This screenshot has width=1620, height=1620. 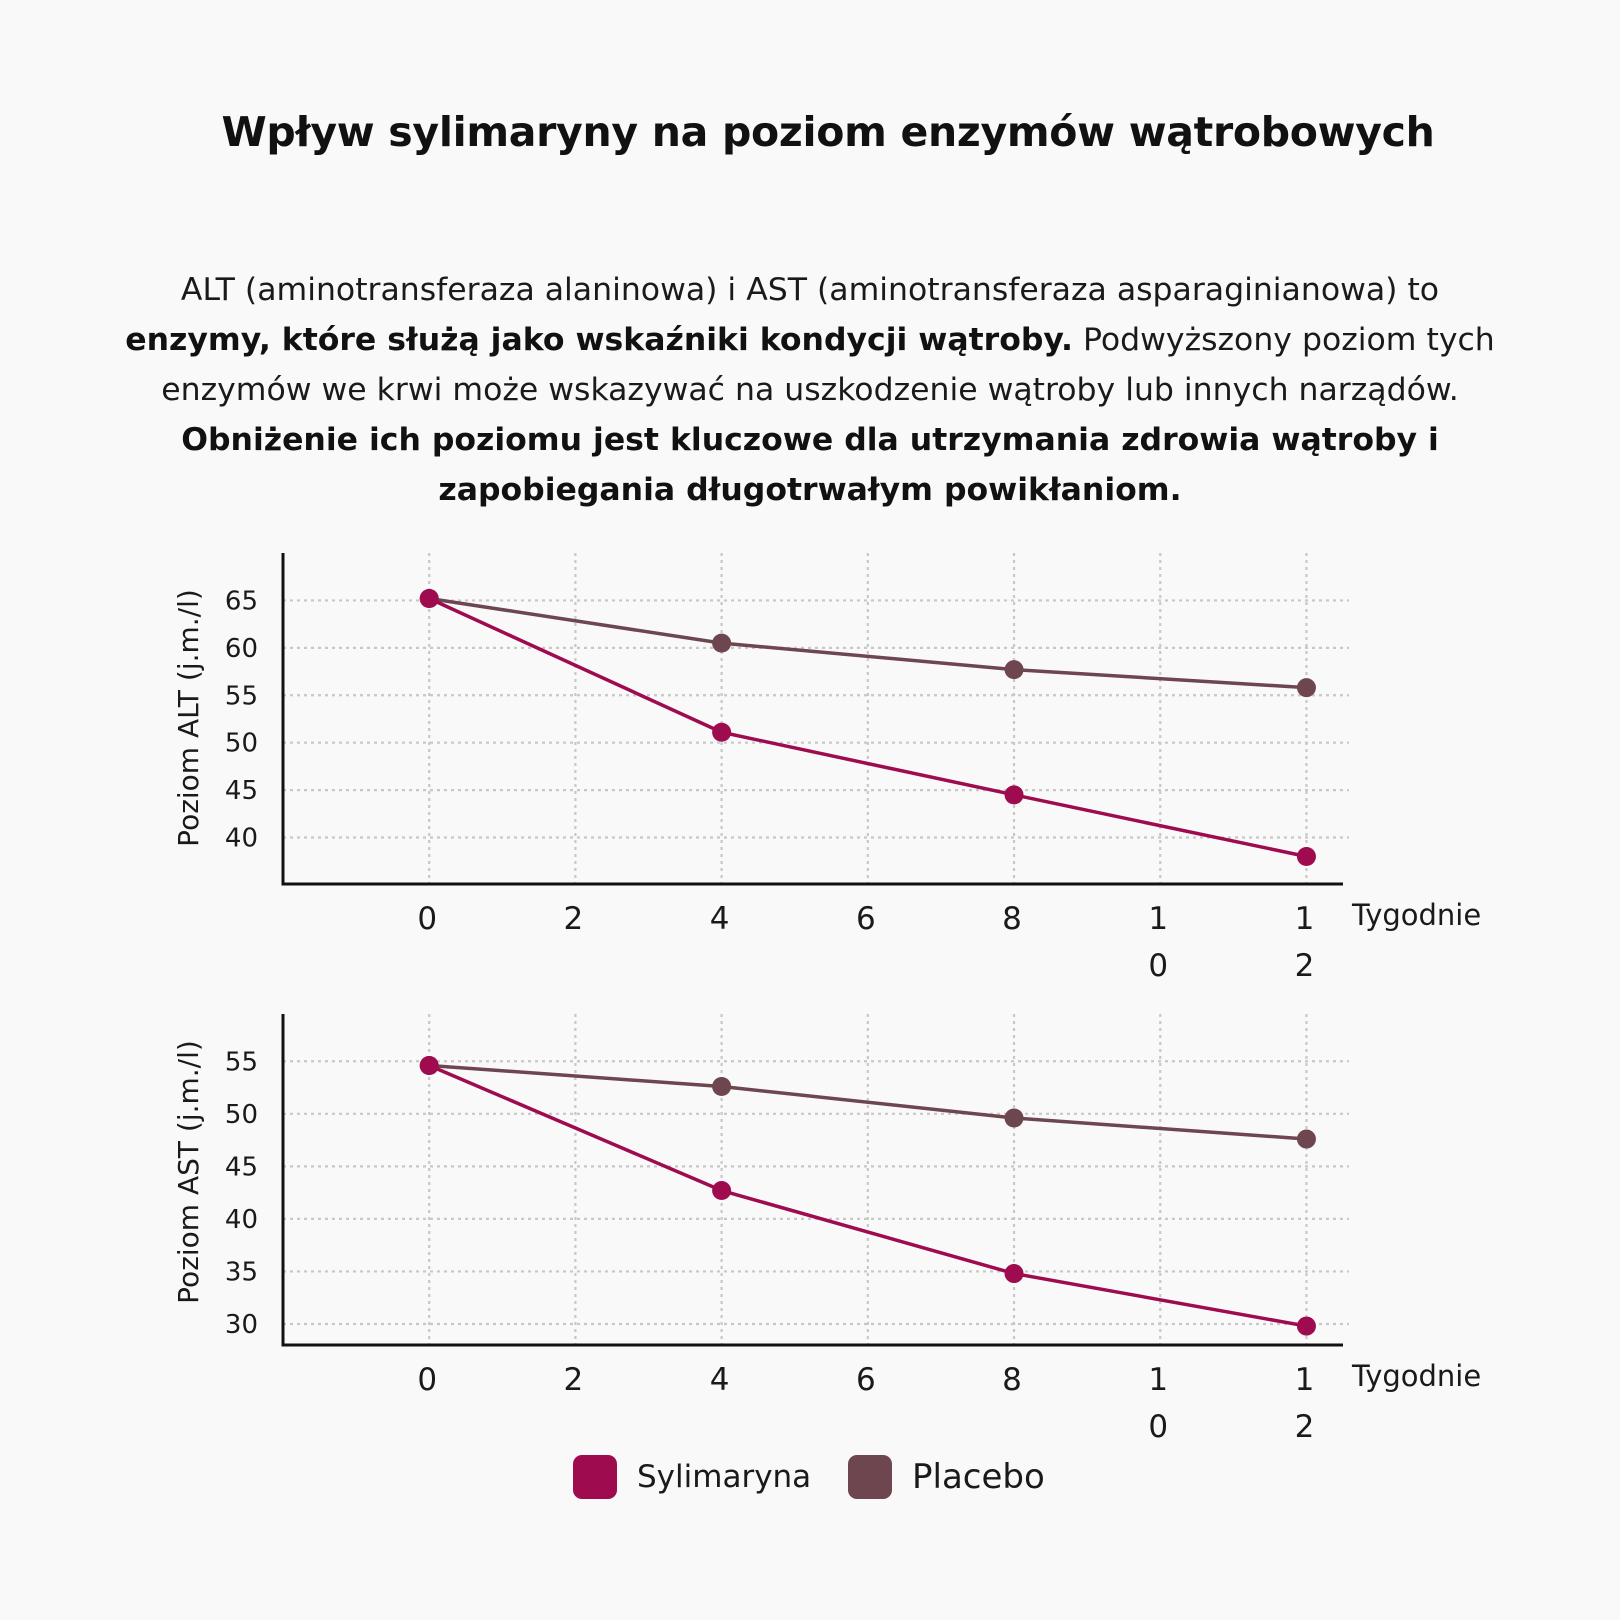 What do you see at coordinates (720, 1380) in the screenshot?
I see `chart2-x-tick-label: 4` at bounding box center [720, 1380].